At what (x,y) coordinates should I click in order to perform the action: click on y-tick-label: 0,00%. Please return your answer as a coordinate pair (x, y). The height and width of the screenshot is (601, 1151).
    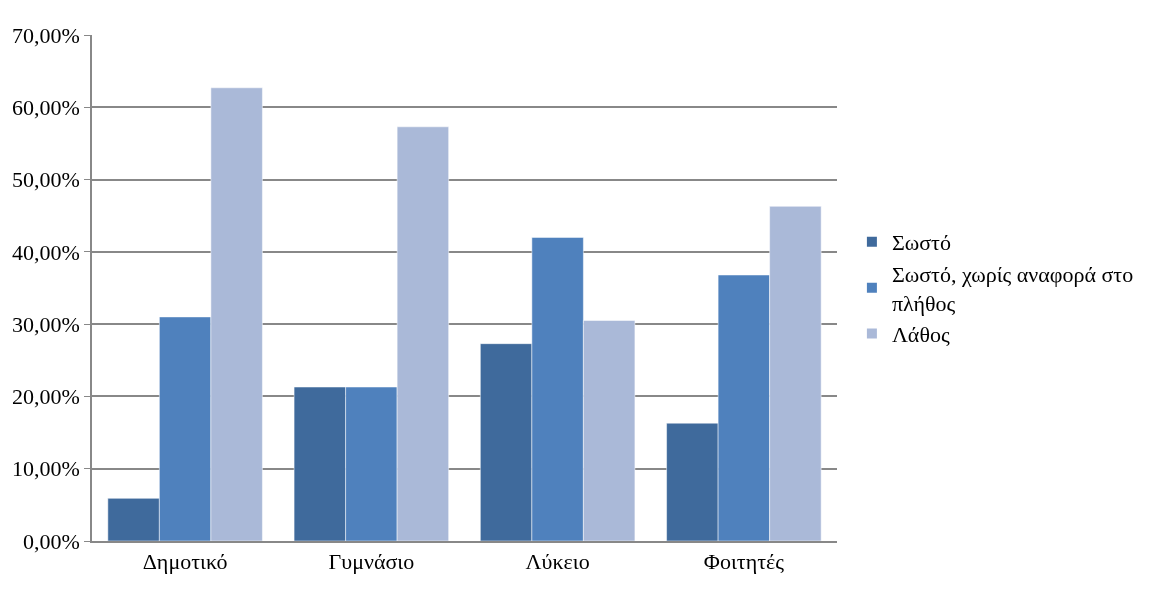
    Looking at the image, I should click on (51, 541).